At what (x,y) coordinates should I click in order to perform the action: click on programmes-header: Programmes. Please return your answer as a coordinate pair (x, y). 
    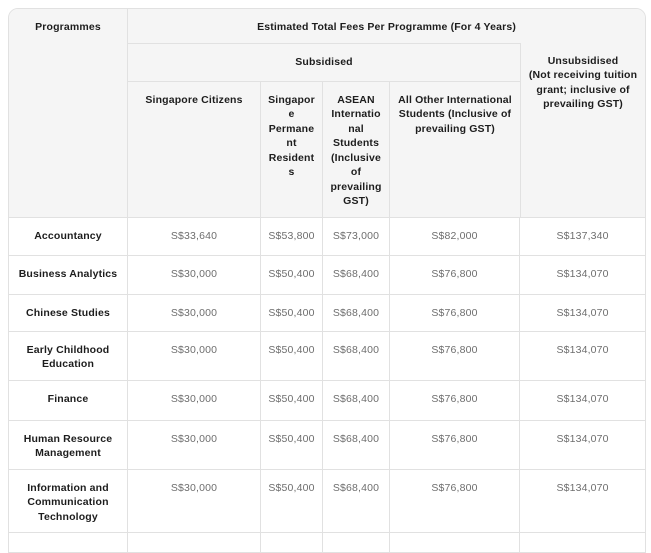
    Looking at the image, I should click on (68, 113).